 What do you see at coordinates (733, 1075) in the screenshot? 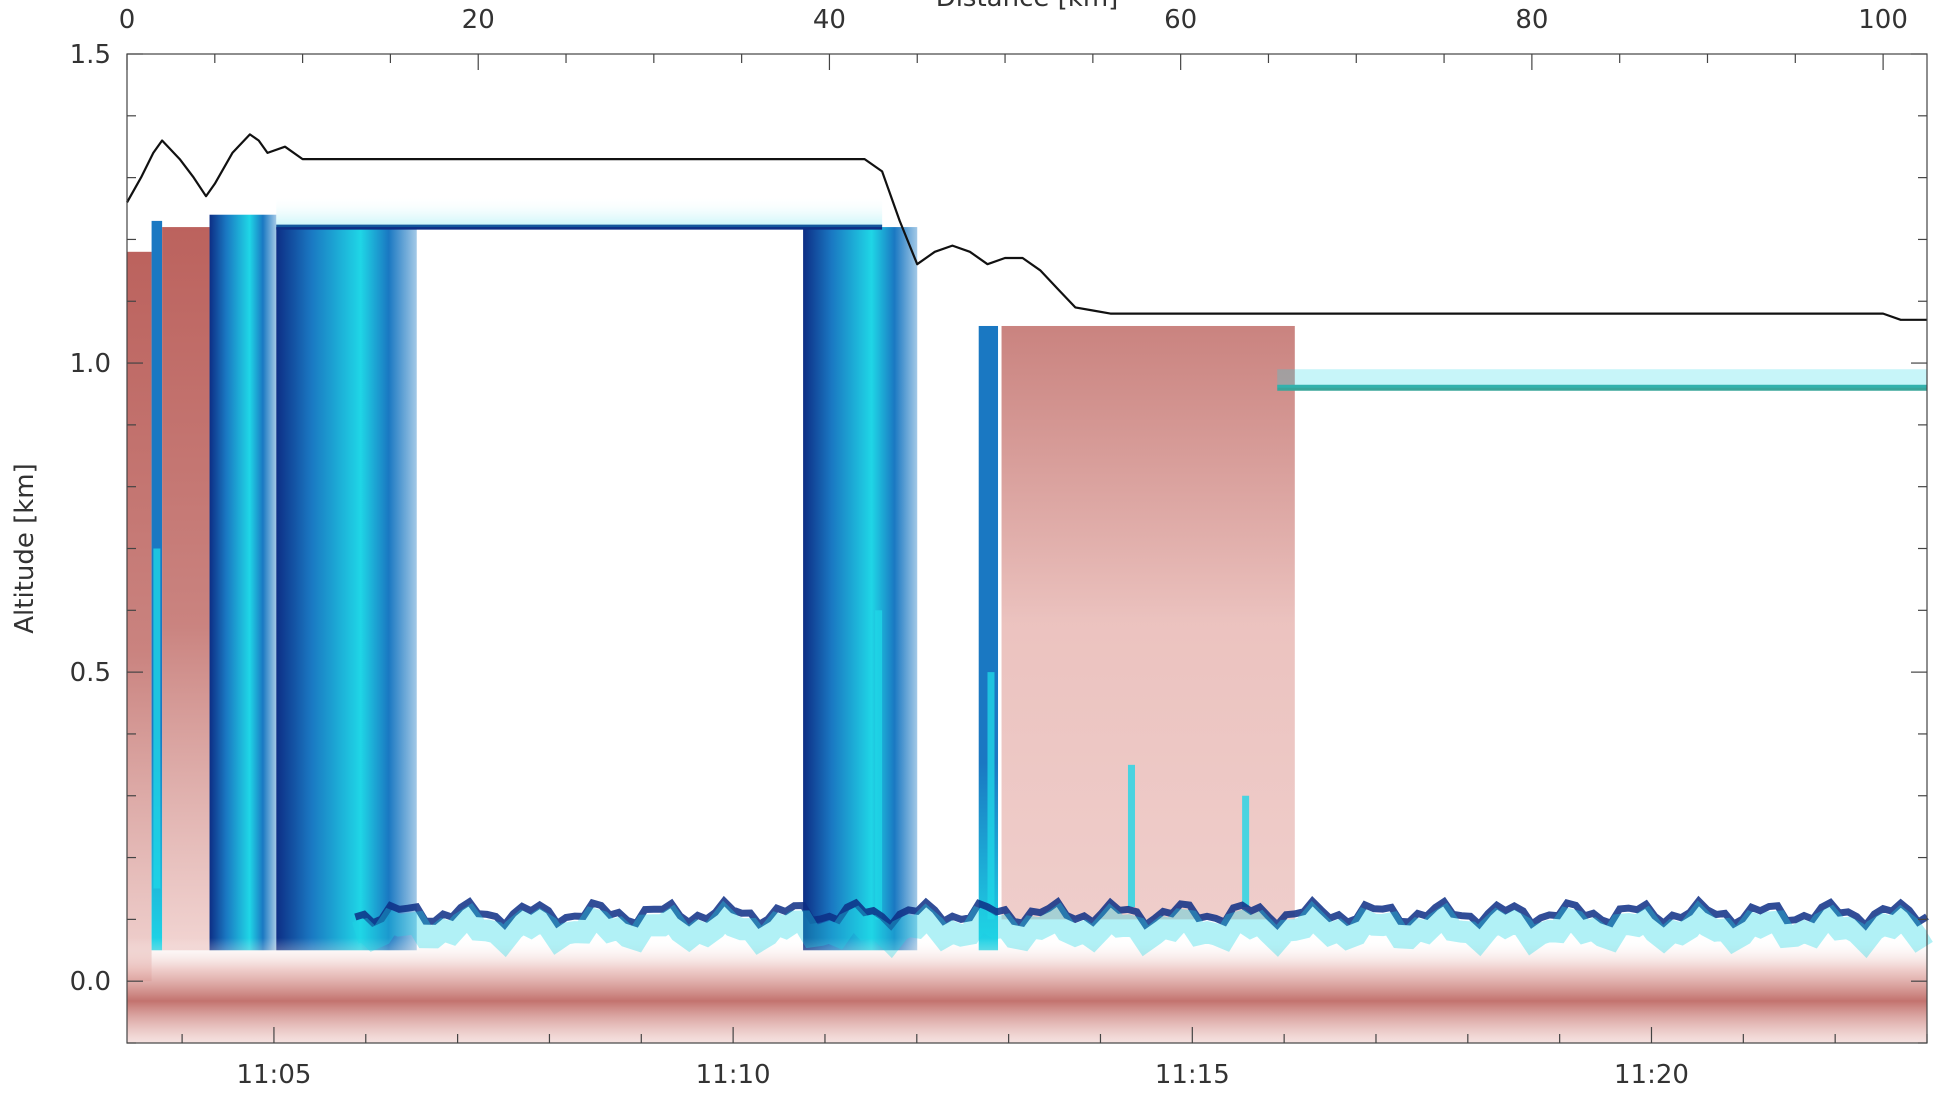
I see `bottom-tick-label: 11:10` at bounding box center [733, 1075].